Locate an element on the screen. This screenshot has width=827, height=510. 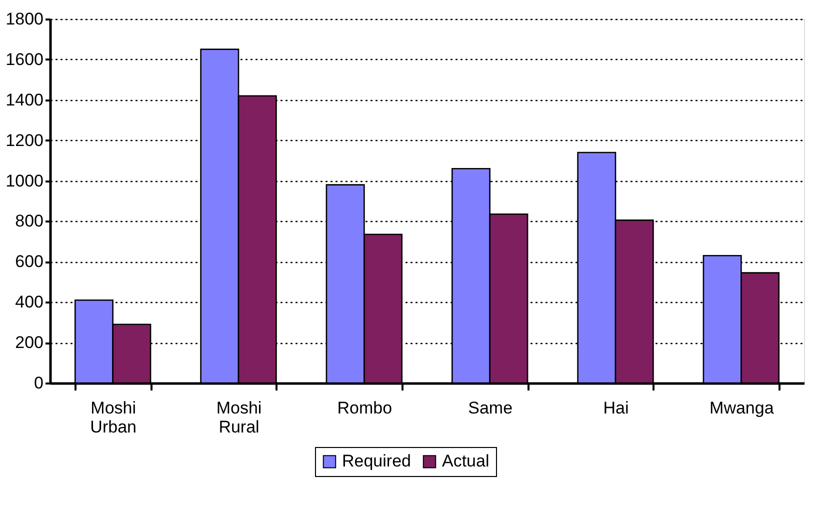
x-tick-label: Mwanga is located at coordinates (742, 408).